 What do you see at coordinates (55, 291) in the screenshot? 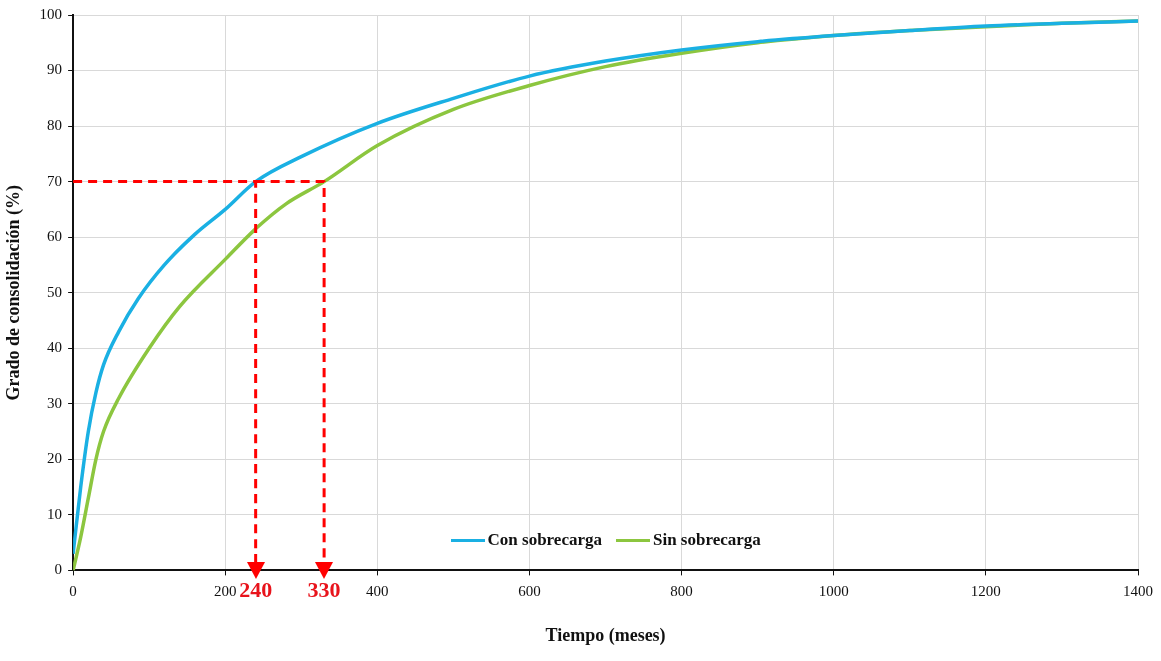
I see `y-tick-label: 50` at bounding box center [55, 291].